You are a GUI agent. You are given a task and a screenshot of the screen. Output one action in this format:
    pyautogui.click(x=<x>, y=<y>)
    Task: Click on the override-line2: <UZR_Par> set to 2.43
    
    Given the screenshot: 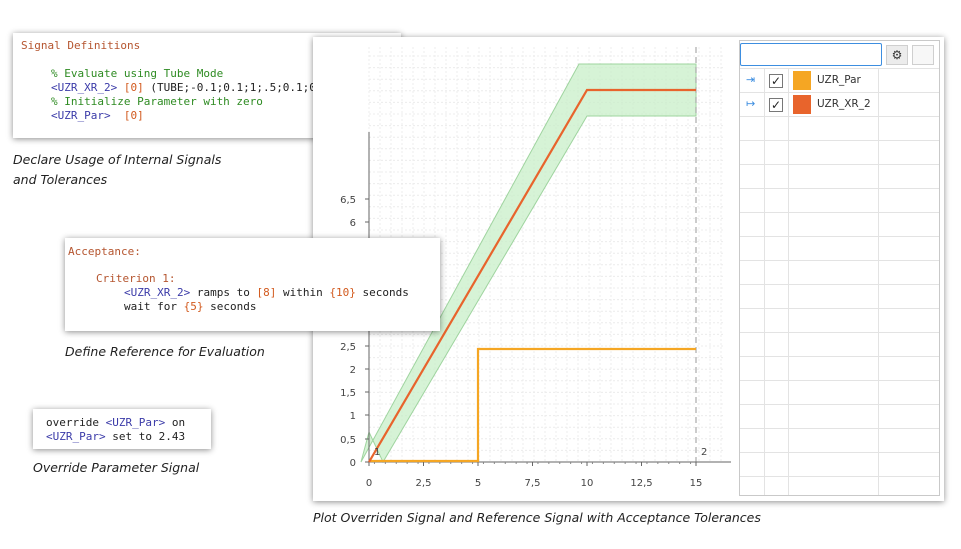 What is the action you would take?
    pyautogui.click(x=115, y=437)
    